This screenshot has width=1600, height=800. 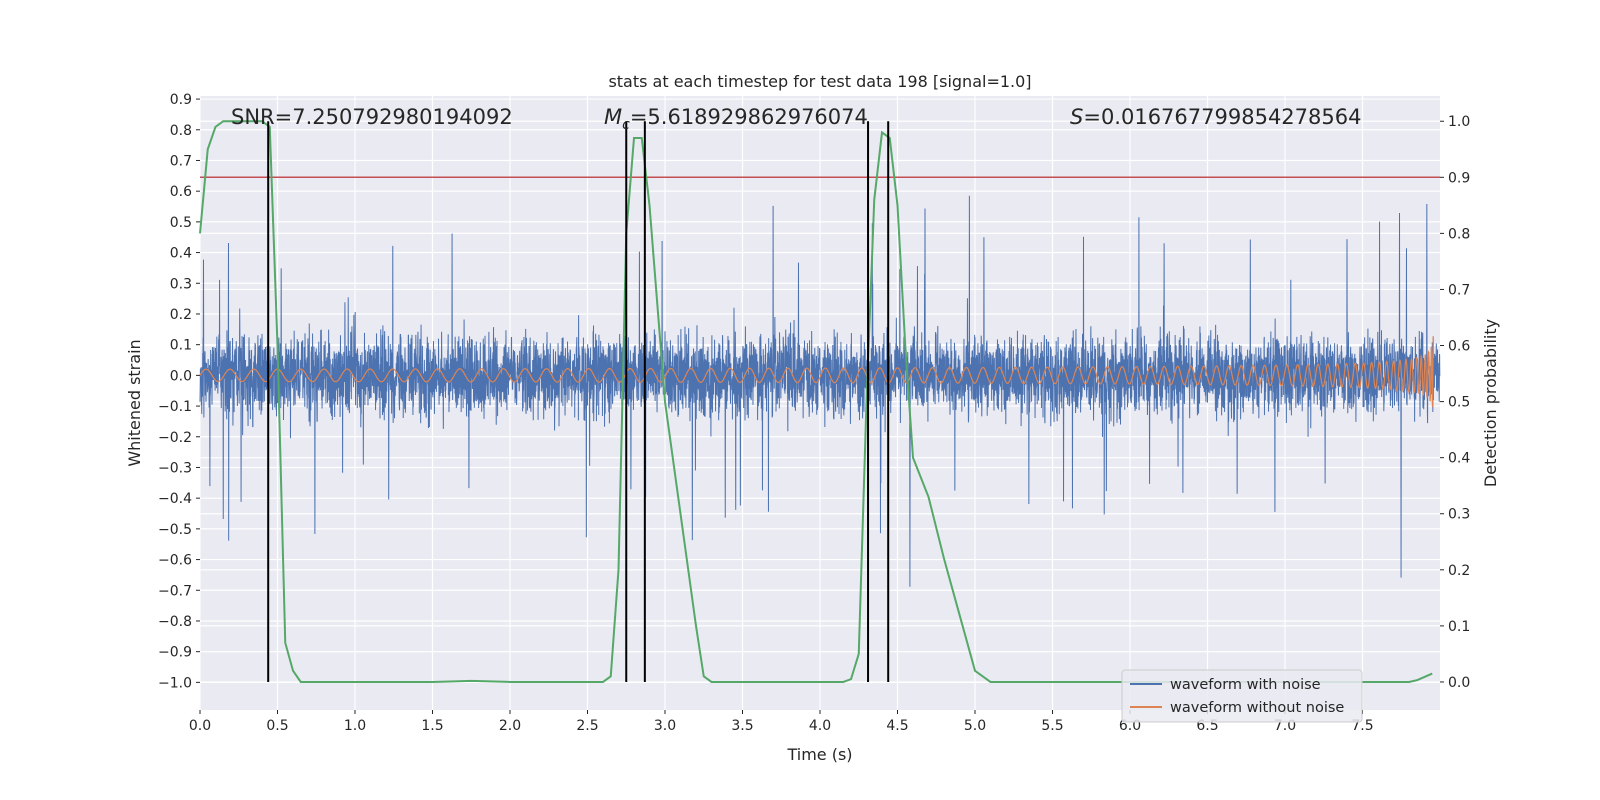 What do you see at coordinates (175, 683) in the screenshot?
I see `y-tick-label: −1.0` at bounding box center [175, 683].